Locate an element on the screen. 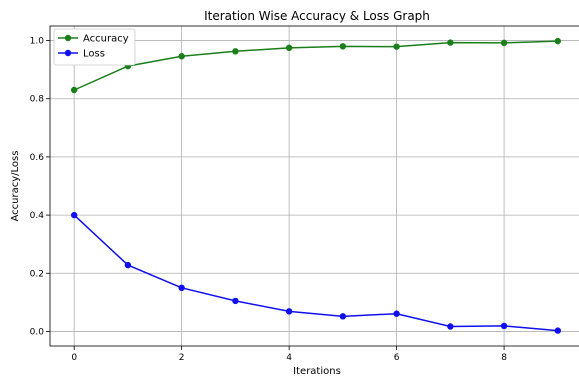 Image resolution: width=579 pixels, height=376 pixels. y-tick-label: 0.0 is located at coordinates (37, 332).